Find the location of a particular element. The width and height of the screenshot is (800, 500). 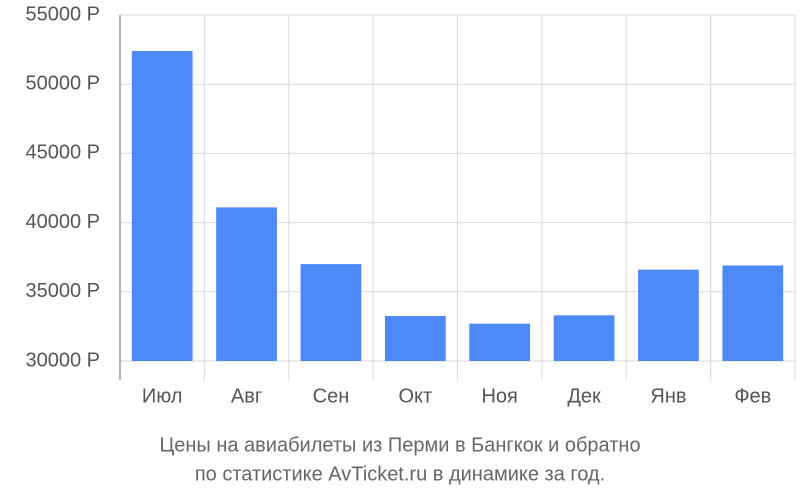

y-tick-label: 45000 Р is located at coordinates (62, 153).